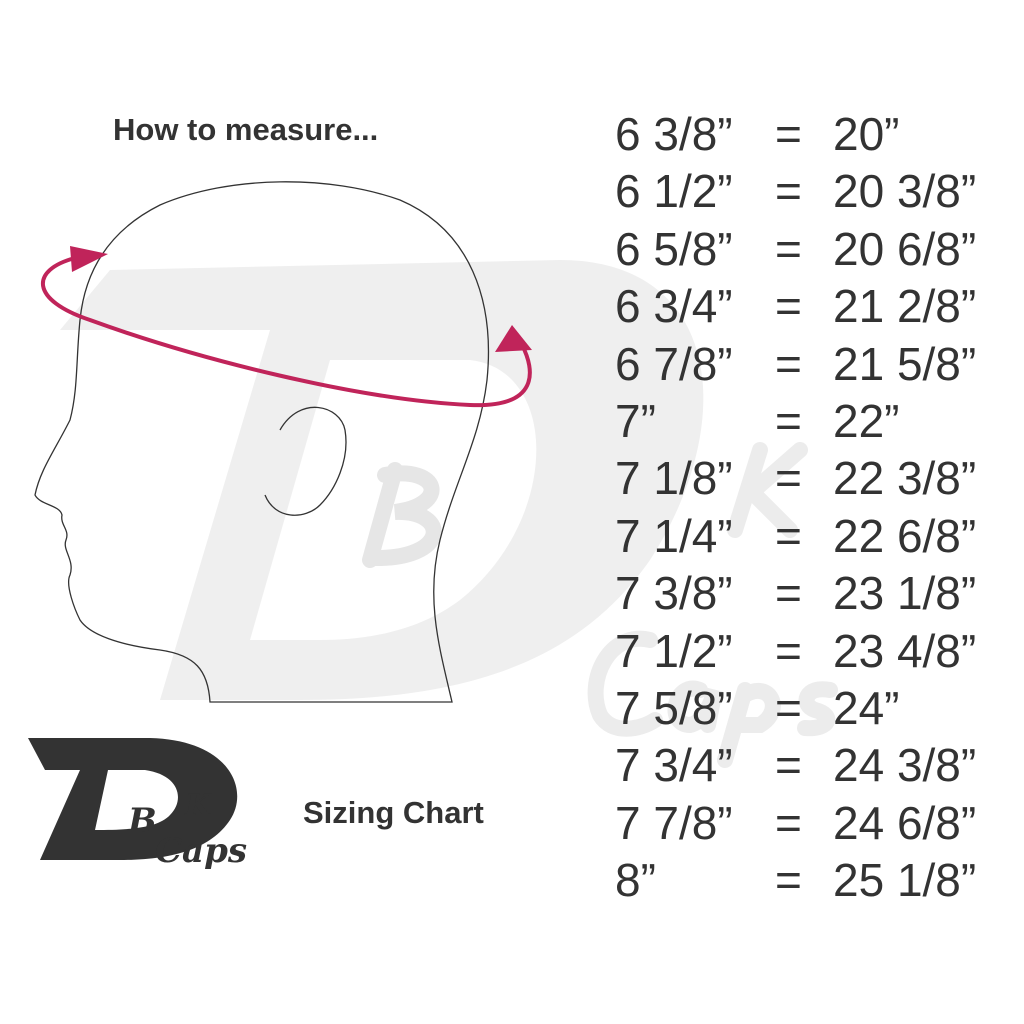 The height and width of the screenshot is (1024, 1024). What do you see at coordinates (635, 421) in the screenshot?
I see `hat-size: 7”` at bounding box center [635, 421].